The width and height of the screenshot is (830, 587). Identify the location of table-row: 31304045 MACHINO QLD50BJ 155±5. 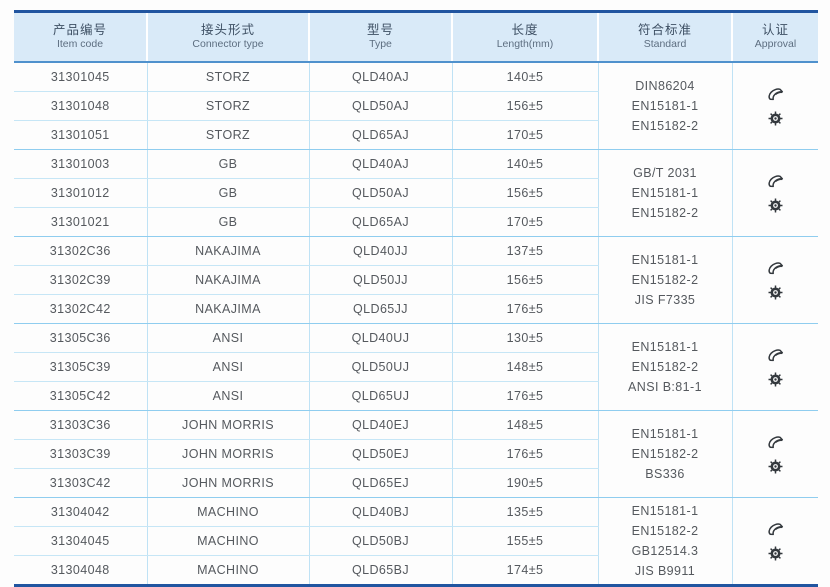
(416, 541).